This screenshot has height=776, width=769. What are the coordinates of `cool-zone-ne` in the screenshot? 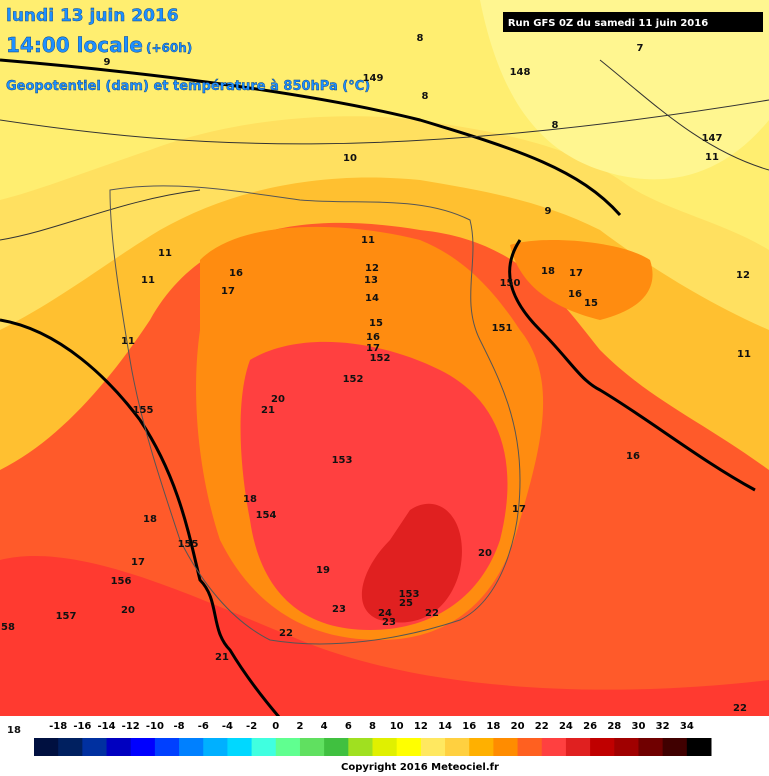 It's located at (624, 90).